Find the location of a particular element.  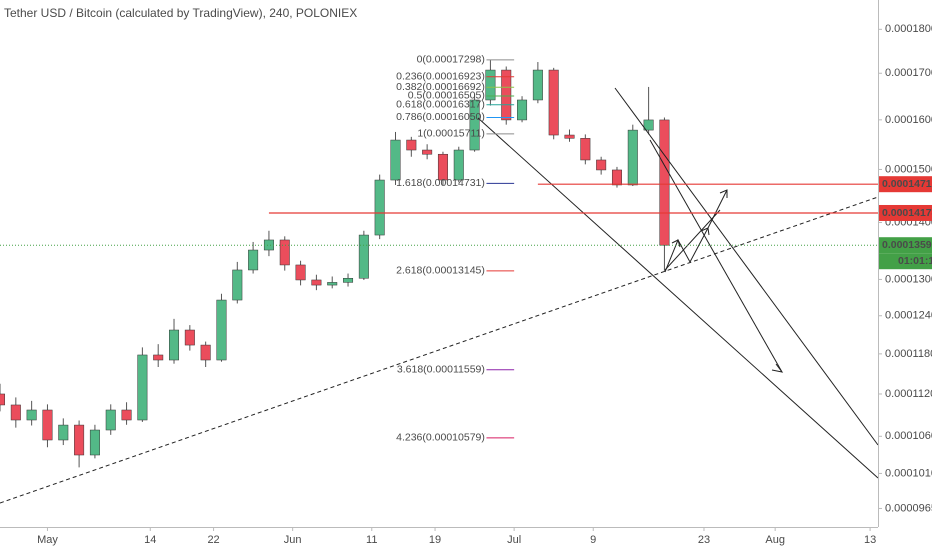

fib-label: 0.382(0.00016692) is located at coordinates (440, 87).